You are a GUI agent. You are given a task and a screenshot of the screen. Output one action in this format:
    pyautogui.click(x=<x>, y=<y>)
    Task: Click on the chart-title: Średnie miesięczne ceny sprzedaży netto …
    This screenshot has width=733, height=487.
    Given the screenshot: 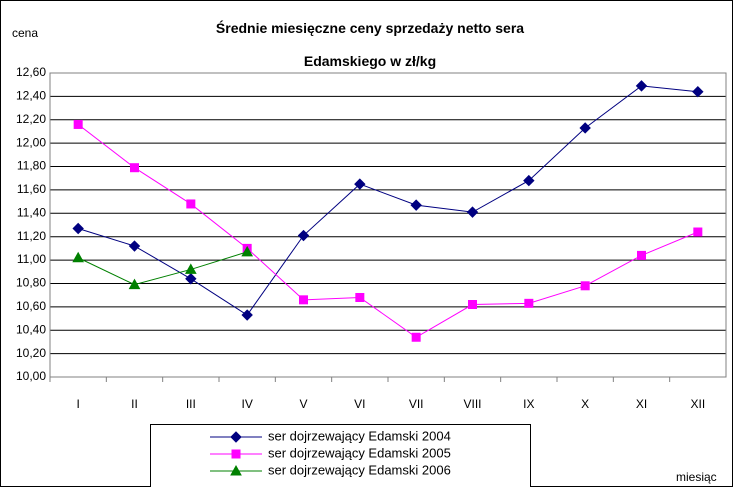 What is the action you would take?
    pyautogui.click(x=370, y=44)
    